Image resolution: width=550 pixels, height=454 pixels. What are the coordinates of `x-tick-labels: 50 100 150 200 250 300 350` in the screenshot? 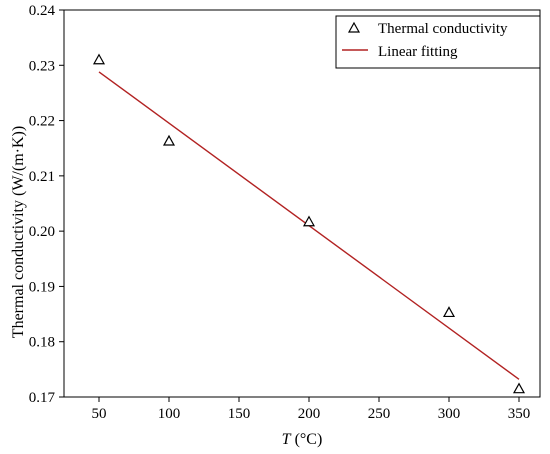 It's located at (311, 414).